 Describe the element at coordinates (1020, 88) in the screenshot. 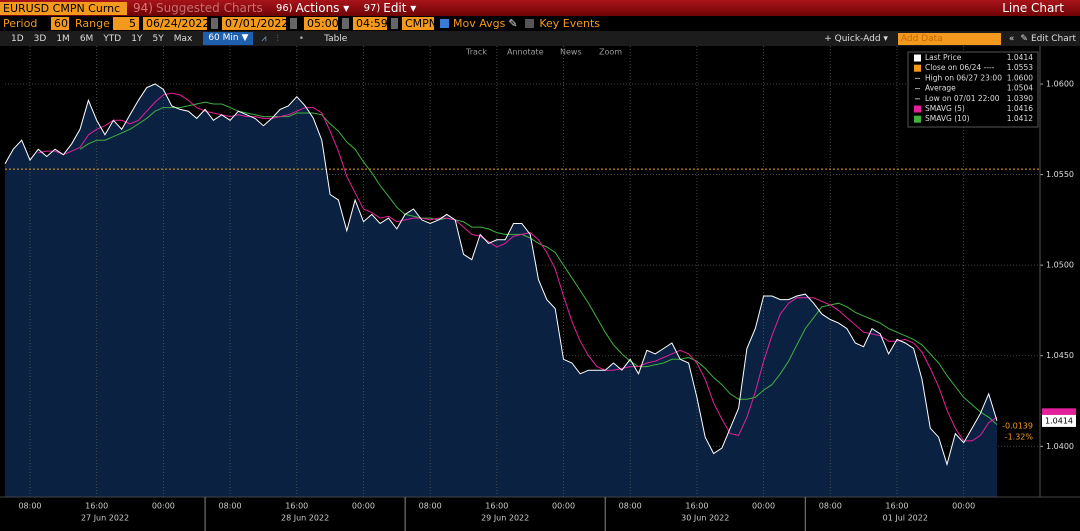

I see `legend-value: 1.0504` at that location.